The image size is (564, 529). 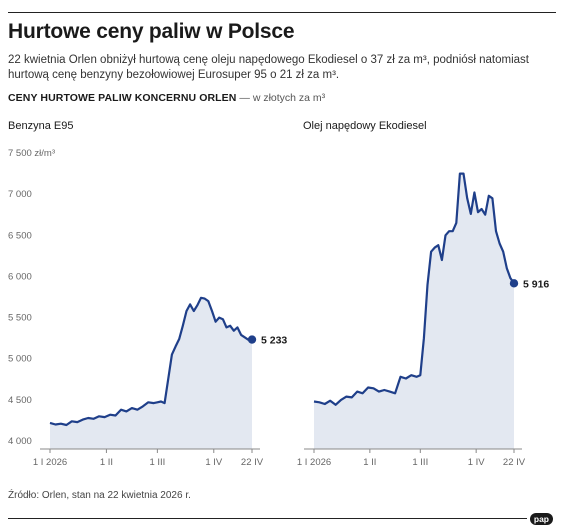 What do you see at coordinates (274, 341) in the screenshot?
I see `end-value-label: 5 233` at bounding box center [274, 341].